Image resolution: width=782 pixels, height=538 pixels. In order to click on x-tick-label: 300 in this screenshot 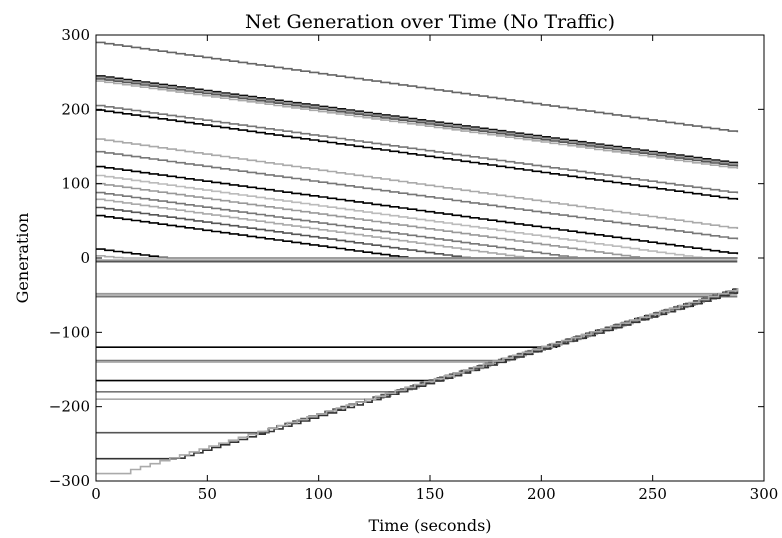, I will do `click(764, 494)`.